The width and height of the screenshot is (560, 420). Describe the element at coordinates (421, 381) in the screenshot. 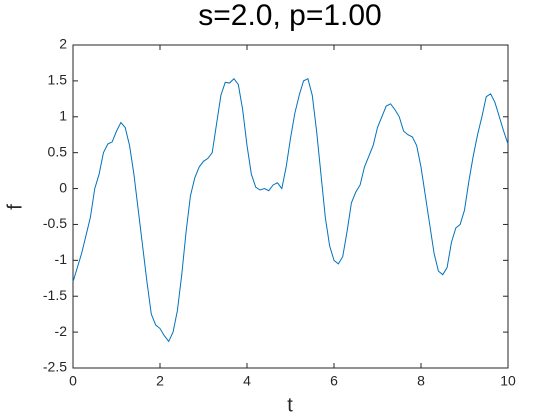

I see `x-tick-label: 8` at that location.